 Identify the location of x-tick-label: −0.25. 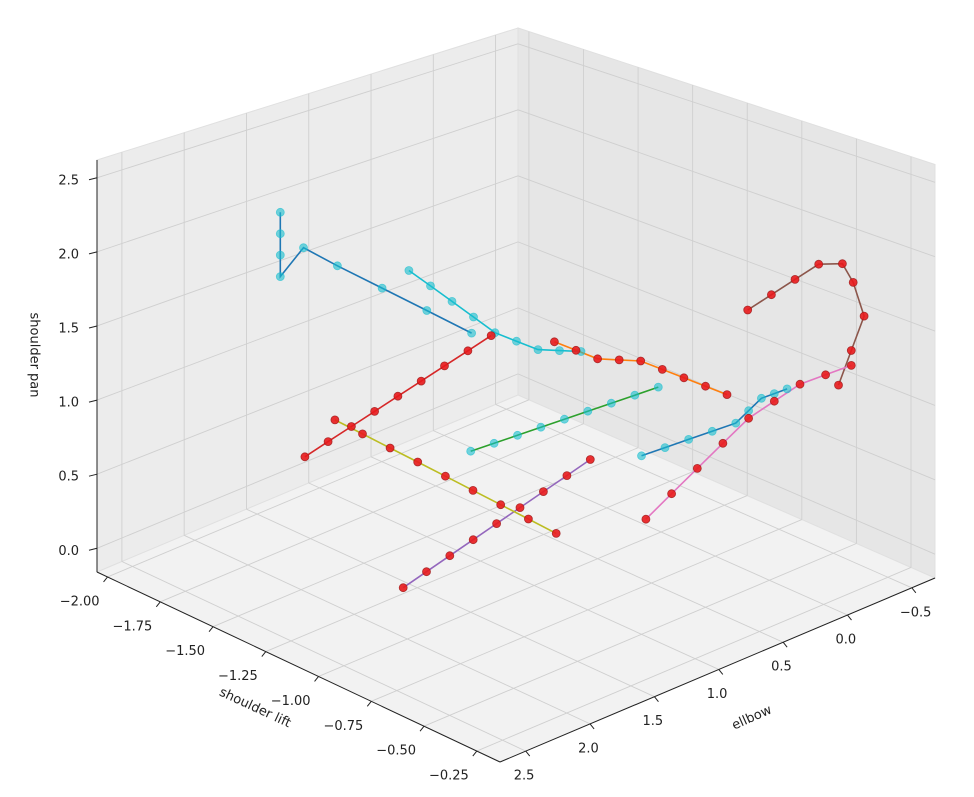
(449, 776).